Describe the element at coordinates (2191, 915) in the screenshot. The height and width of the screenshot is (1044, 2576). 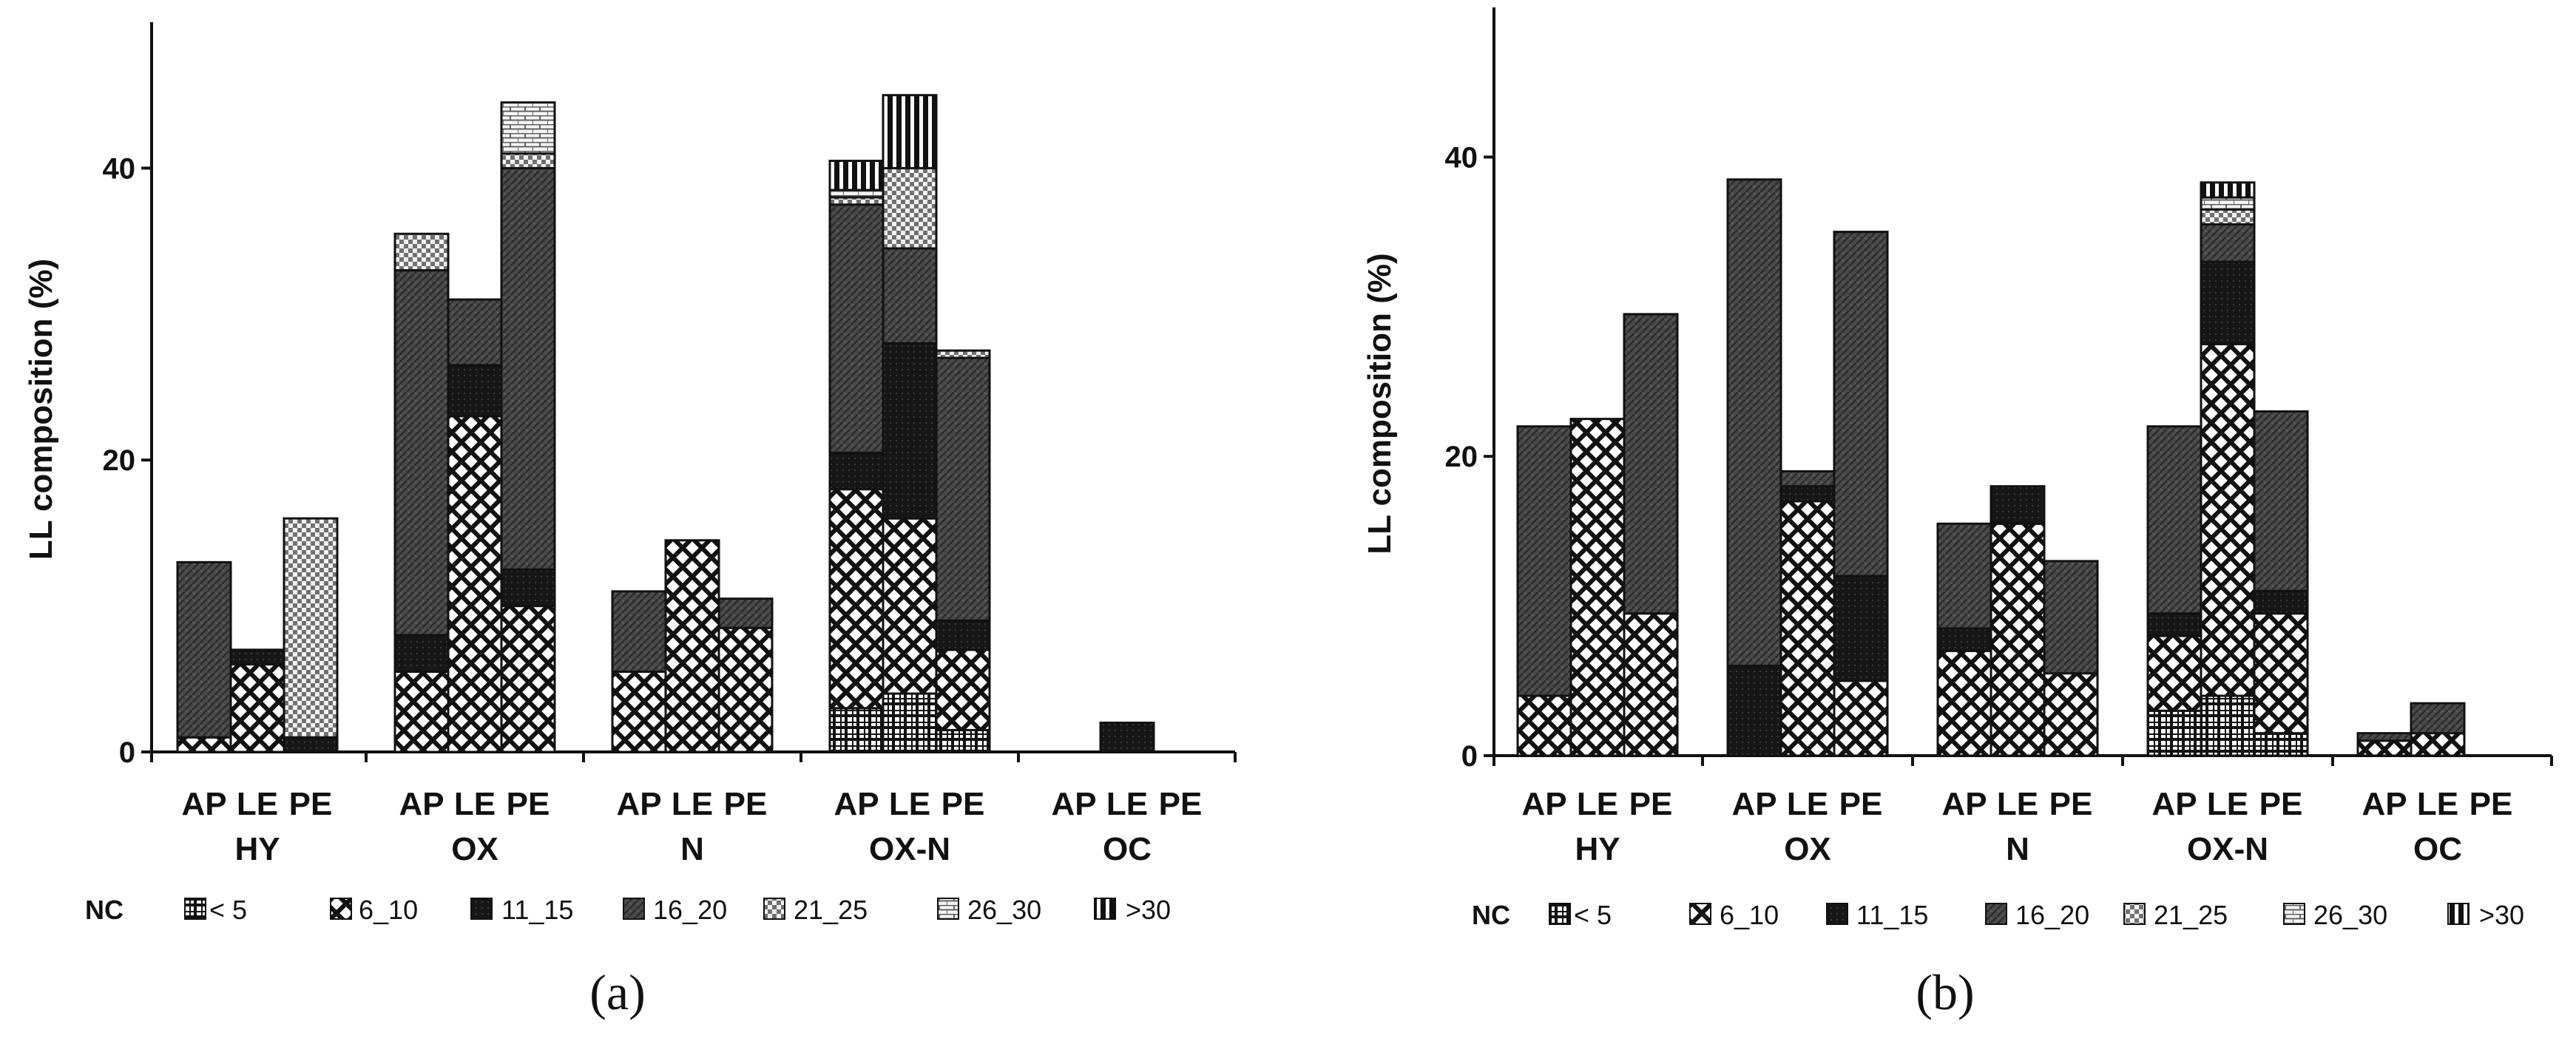
I see `legend-entry: 21_25` at that location.